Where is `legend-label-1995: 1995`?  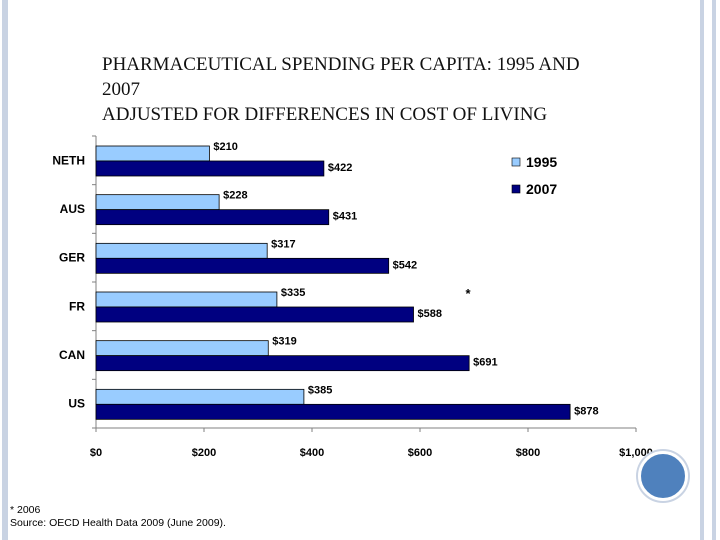
legend-label-1995: 1995 is located at coordinates (541, 162).